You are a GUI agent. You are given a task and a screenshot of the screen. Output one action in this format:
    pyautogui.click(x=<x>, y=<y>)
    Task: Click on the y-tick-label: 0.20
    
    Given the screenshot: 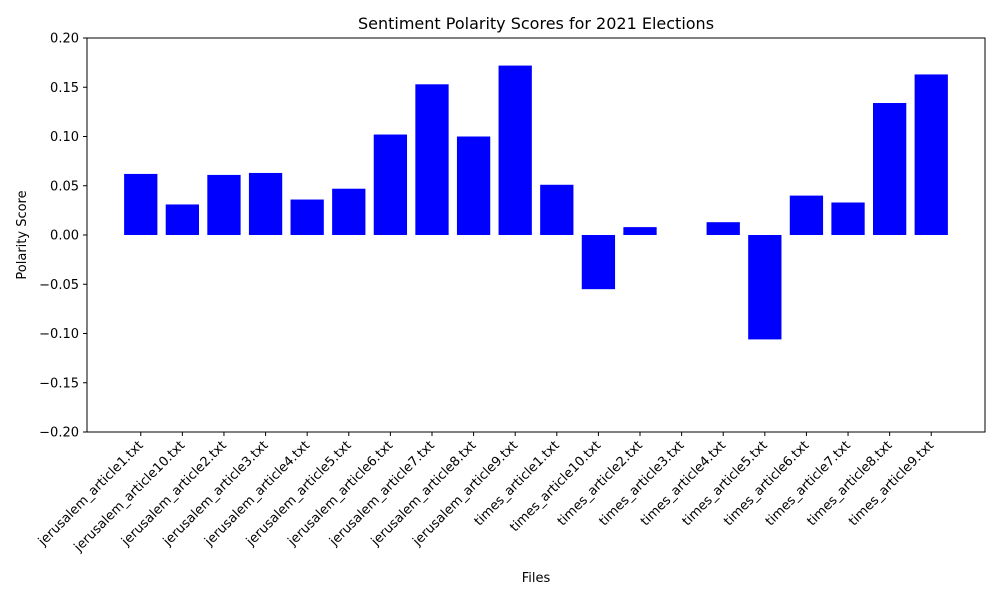 What is the action you would take?
    pyautogui.click(x=64, y=39)
    